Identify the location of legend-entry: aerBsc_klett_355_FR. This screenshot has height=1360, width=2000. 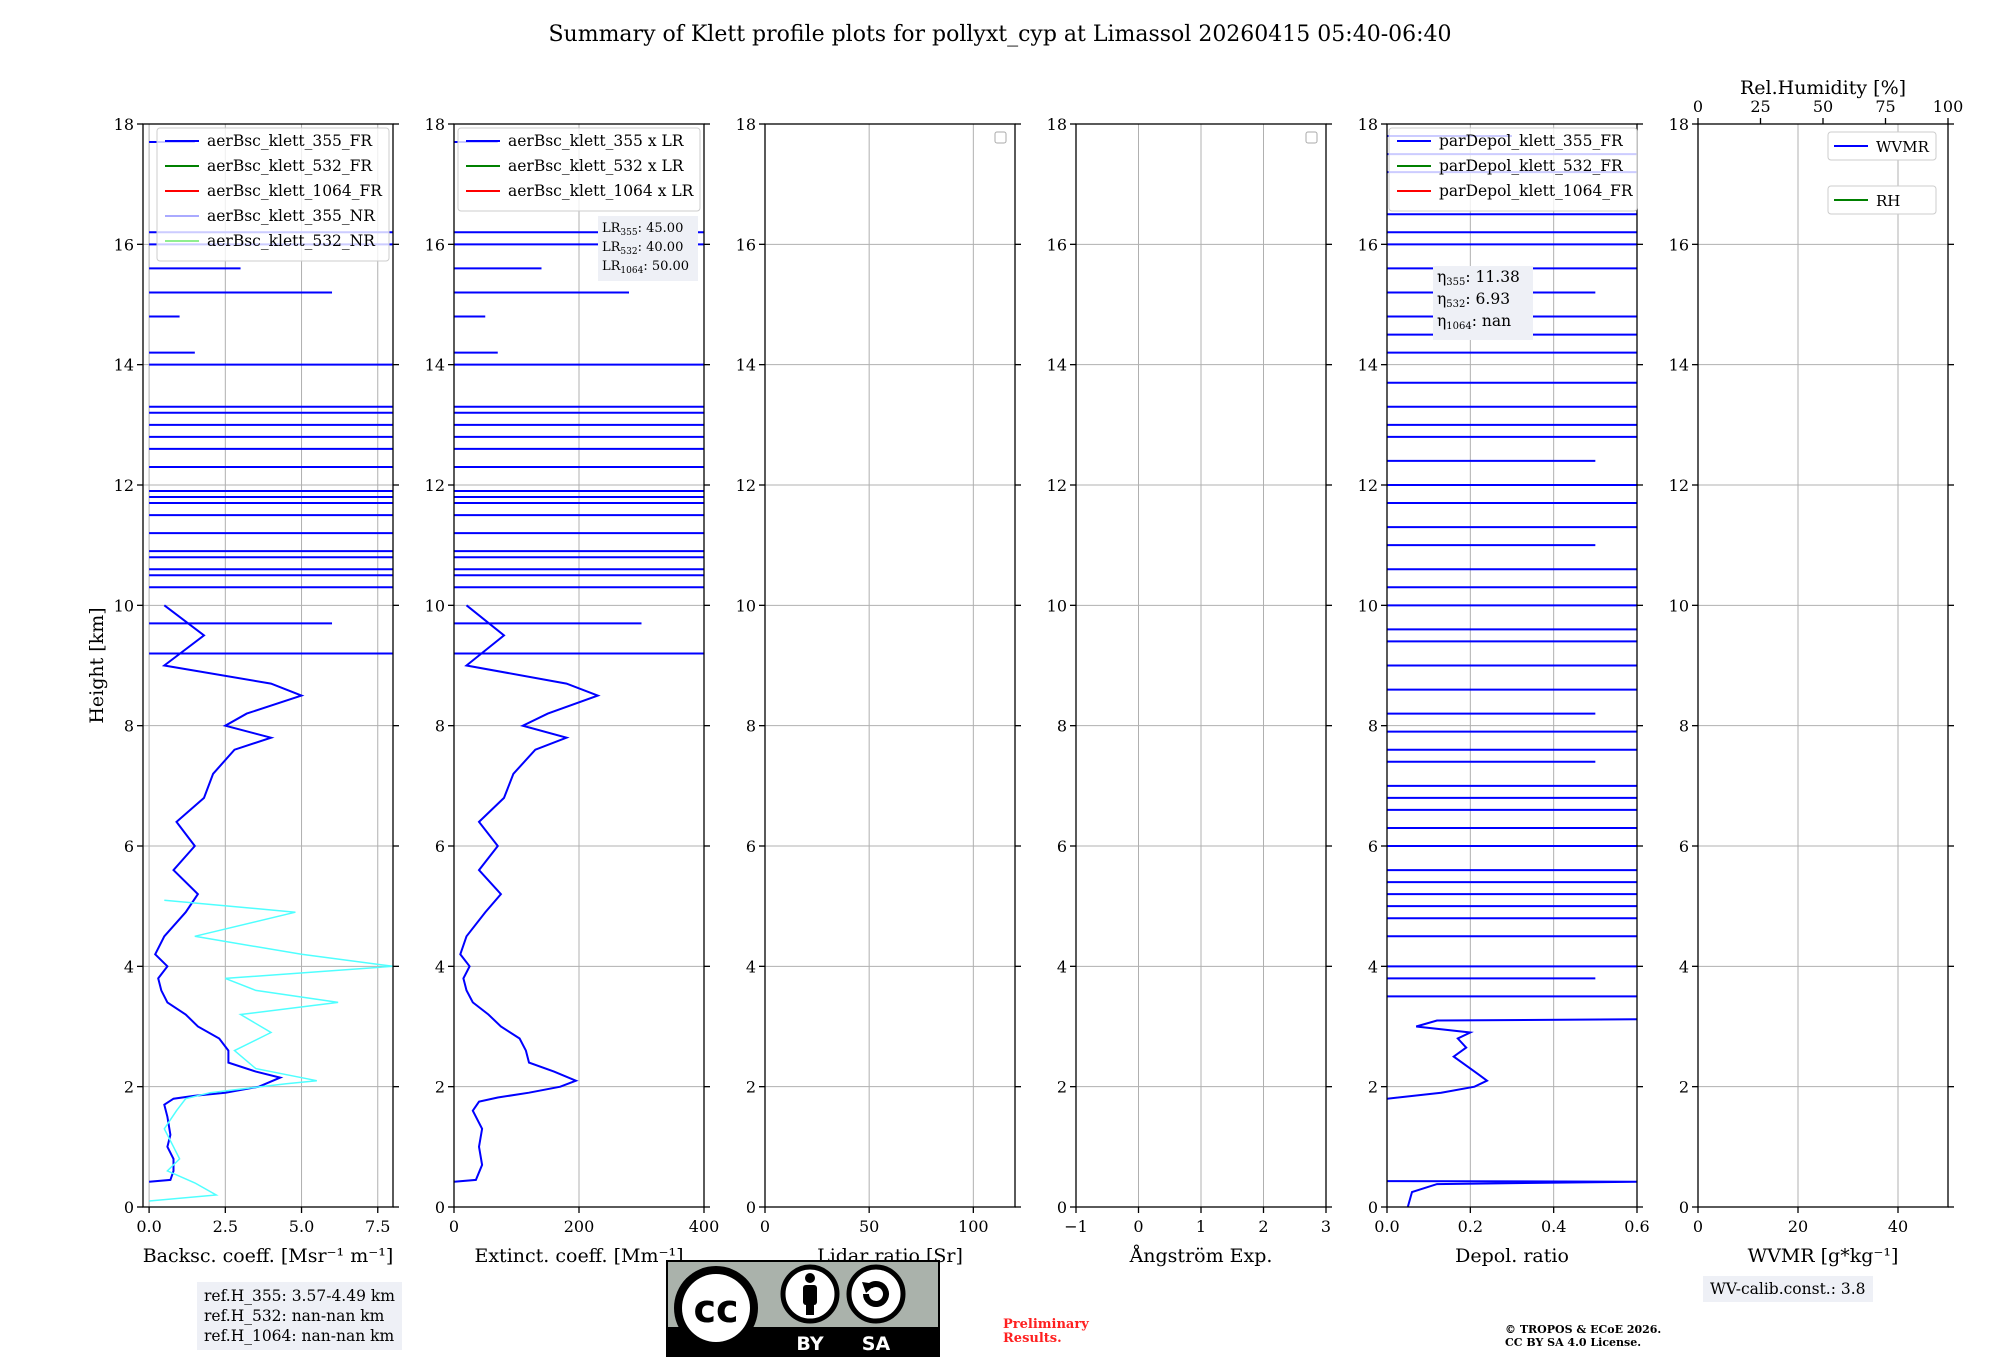
(290, 141).